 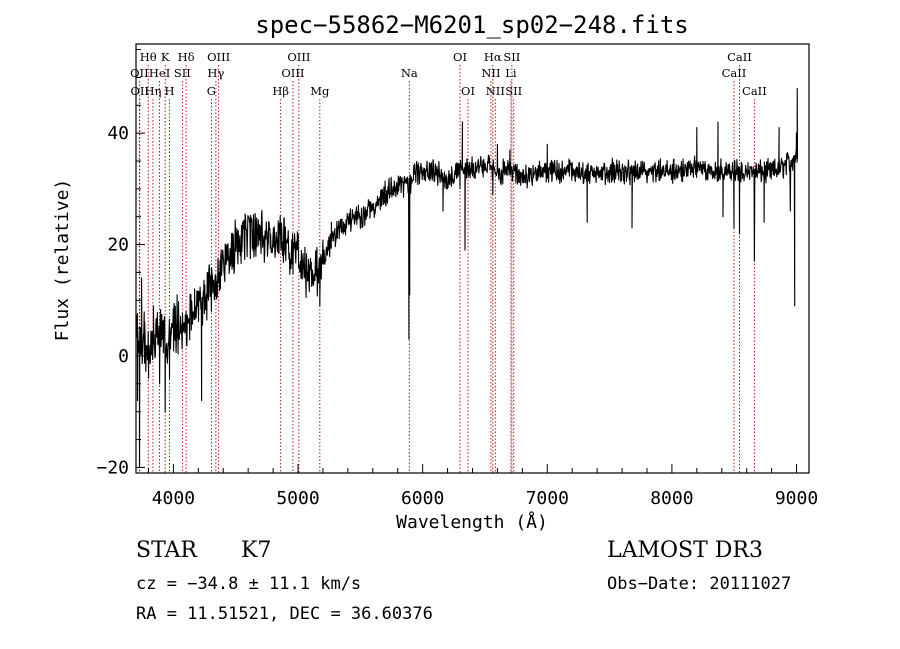 I want to click on observation-date: Obs−Date: 20111027, so click(x=699, y=584).